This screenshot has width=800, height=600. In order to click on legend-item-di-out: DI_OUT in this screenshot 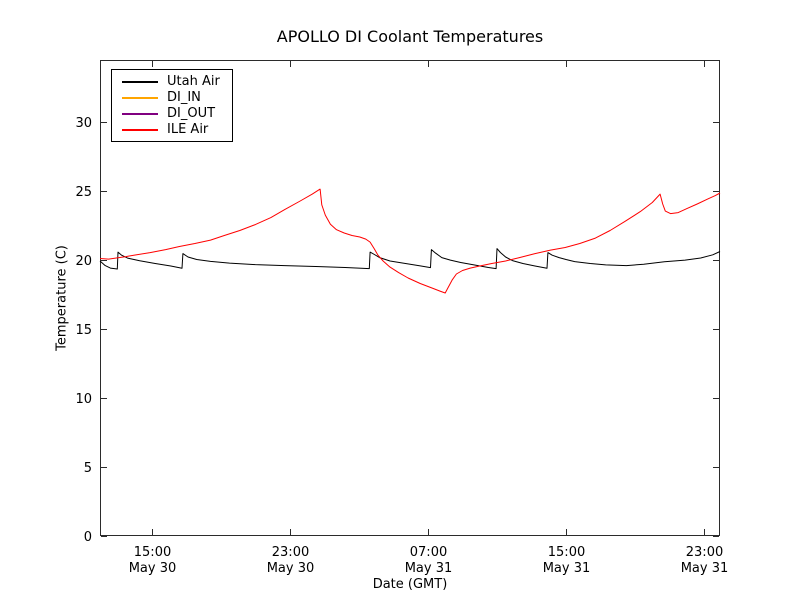, I will do `click(172, 114)`.